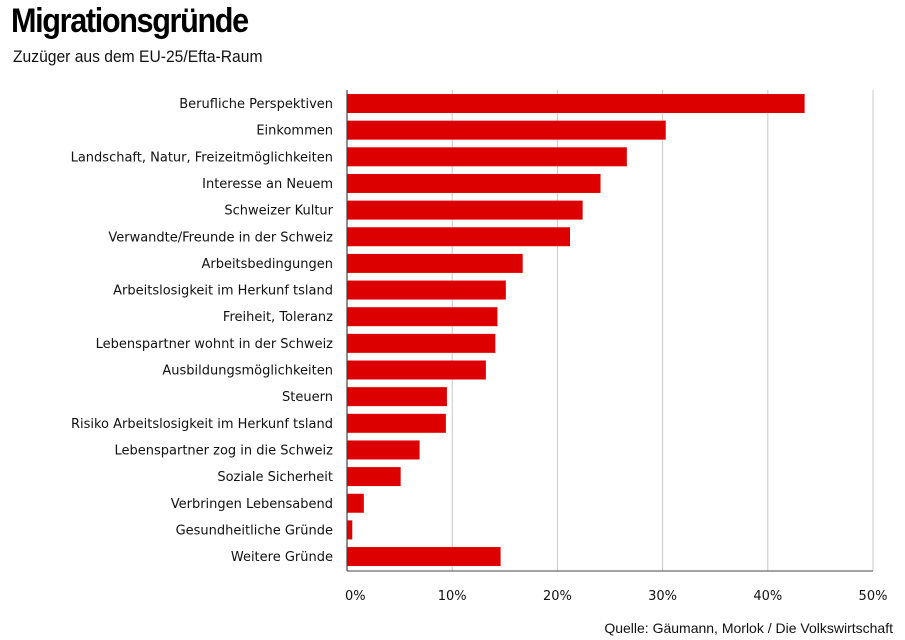 Image resolution: width=905 pixels, height=640 pixels. I want to click on category-label: Interesse an Neuem, so click(267, 184).